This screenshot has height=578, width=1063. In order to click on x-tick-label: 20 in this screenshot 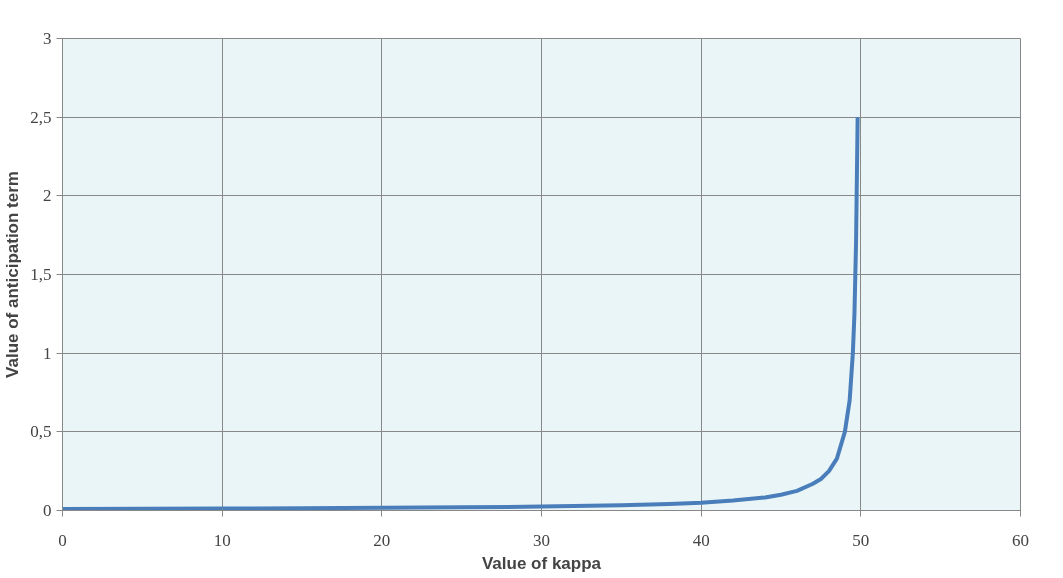, I will do `click(382, 540)`.